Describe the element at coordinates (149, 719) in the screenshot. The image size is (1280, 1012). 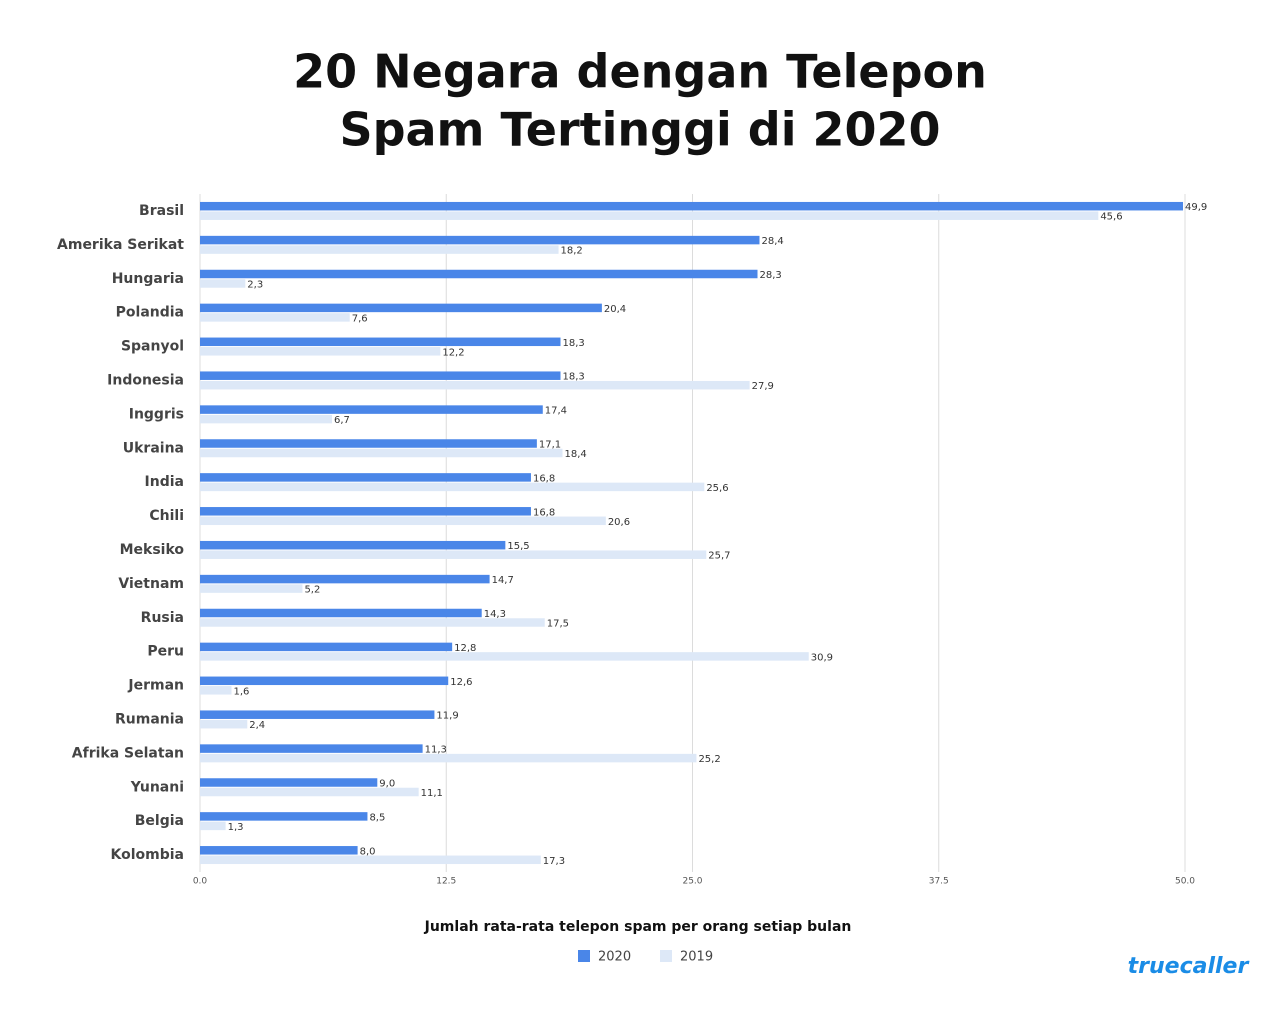
I see `y-tick-label: Rumania` at that location.